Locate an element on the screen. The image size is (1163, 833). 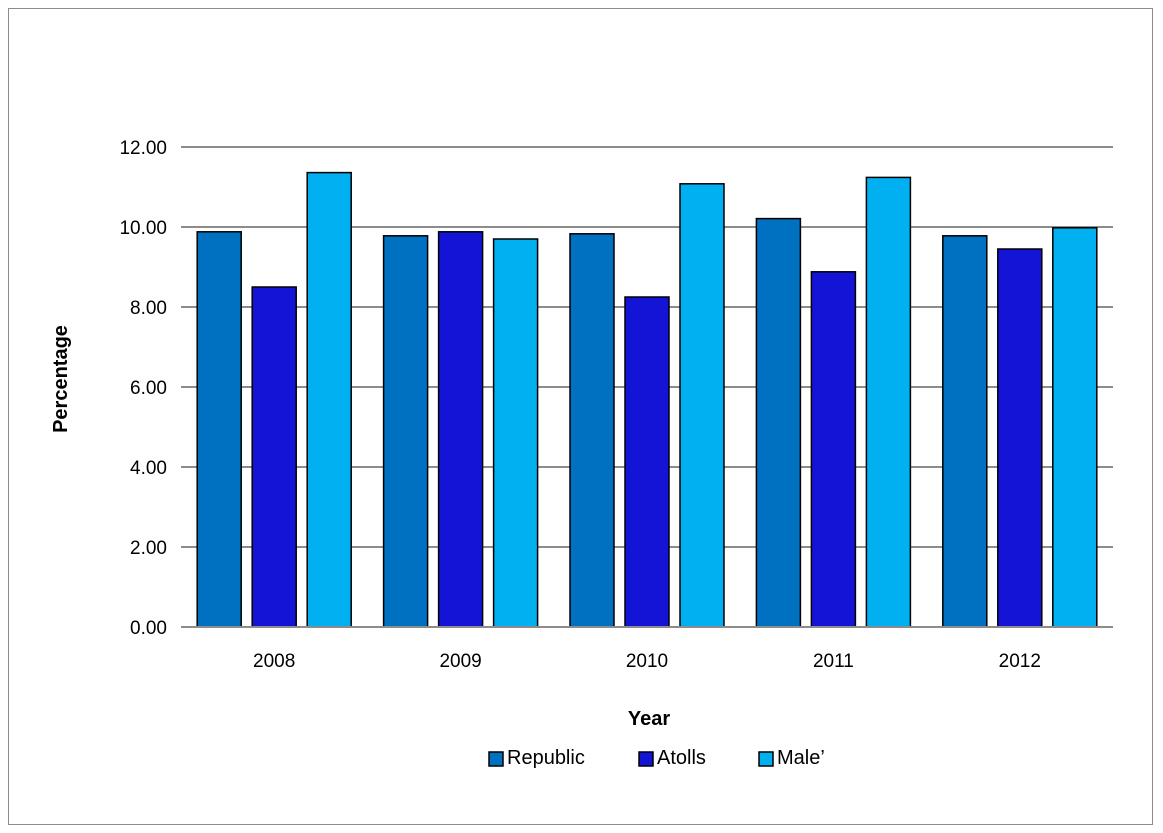
x-tick-label: 2009 is located at coordinates (460, 661).